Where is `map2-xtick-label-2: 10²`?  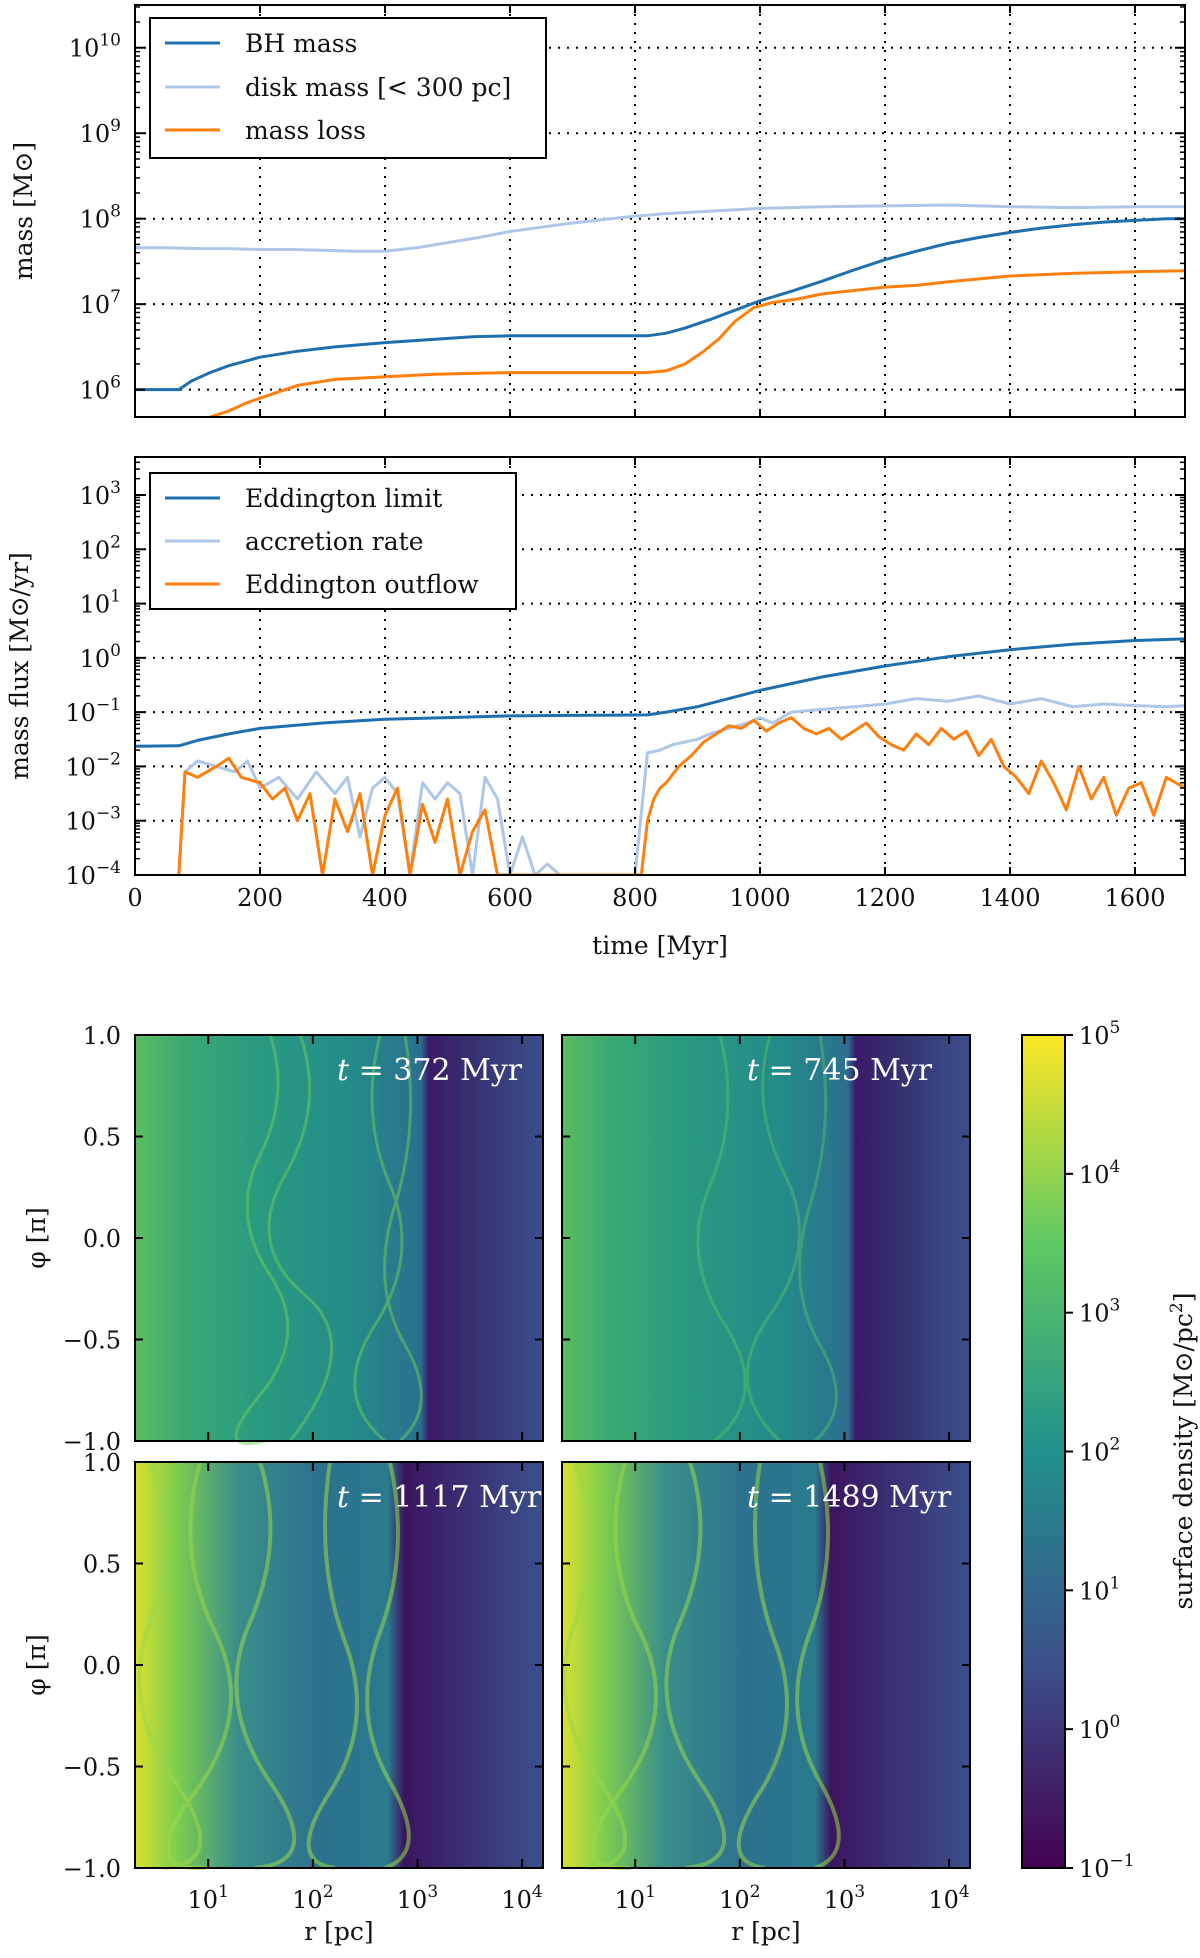 map2-xtick-label-2: 10² is located at coordinates (312, 1898).